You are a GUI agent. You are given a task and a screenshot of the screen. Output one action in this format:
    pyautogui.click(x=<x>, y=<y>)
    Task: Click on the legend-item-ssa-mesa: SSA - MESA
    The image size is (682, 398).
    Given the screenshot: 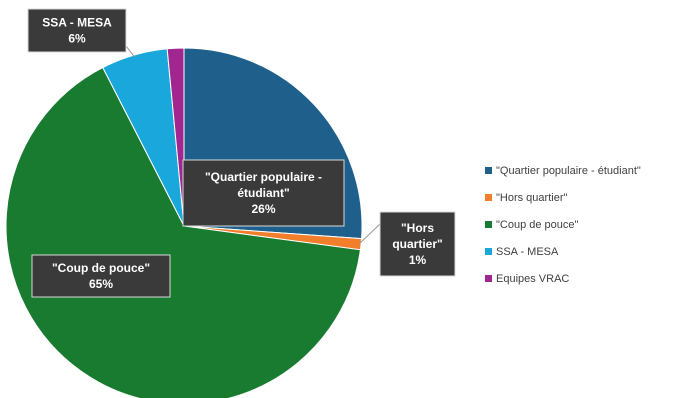 What is the action you would take?
    pyautogui.click(x=522, y=252)
    